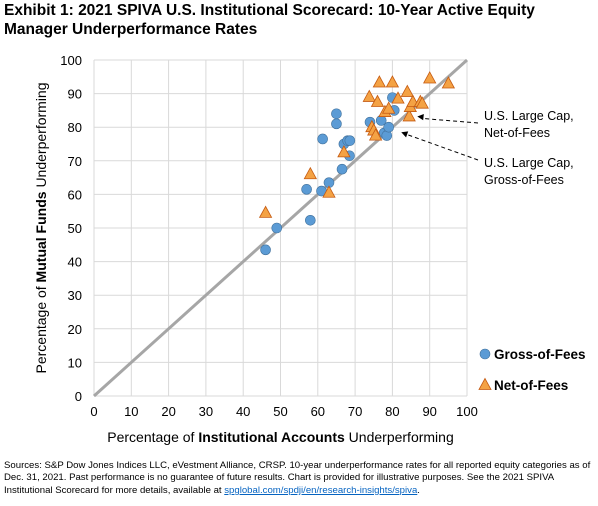 The image size is (598, 506). What do you see at coordinates (206, 411) in the screenshot?
I see `x-tick-label: 30` at bounding box center [206, 411].